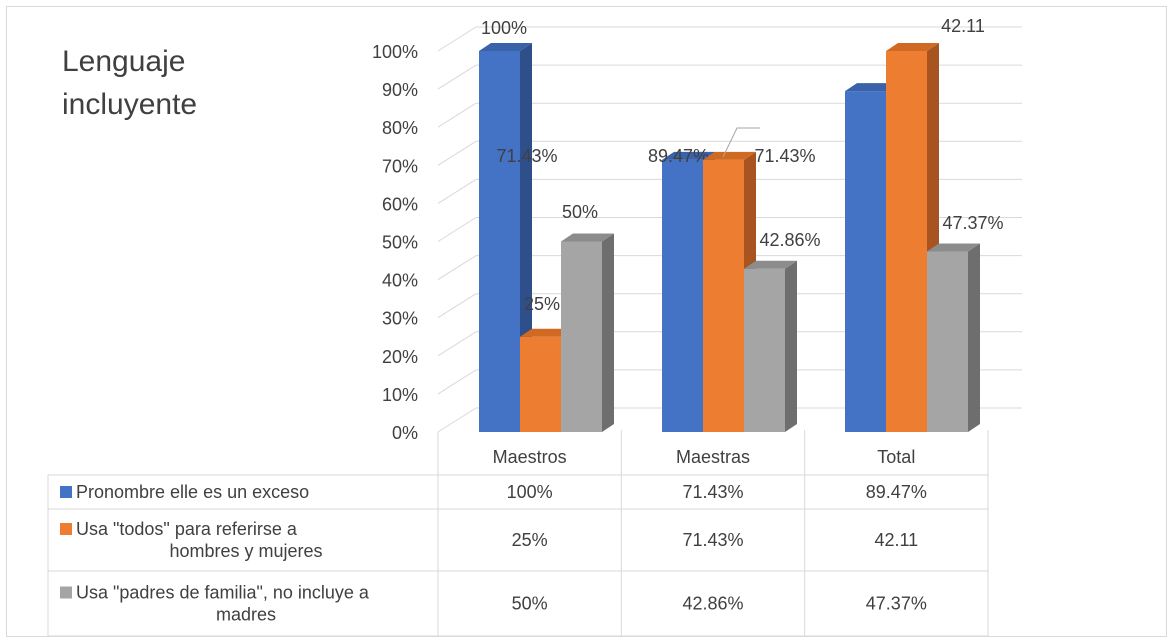  I want to click on y-tick-label: 10%, so click(400, 395).